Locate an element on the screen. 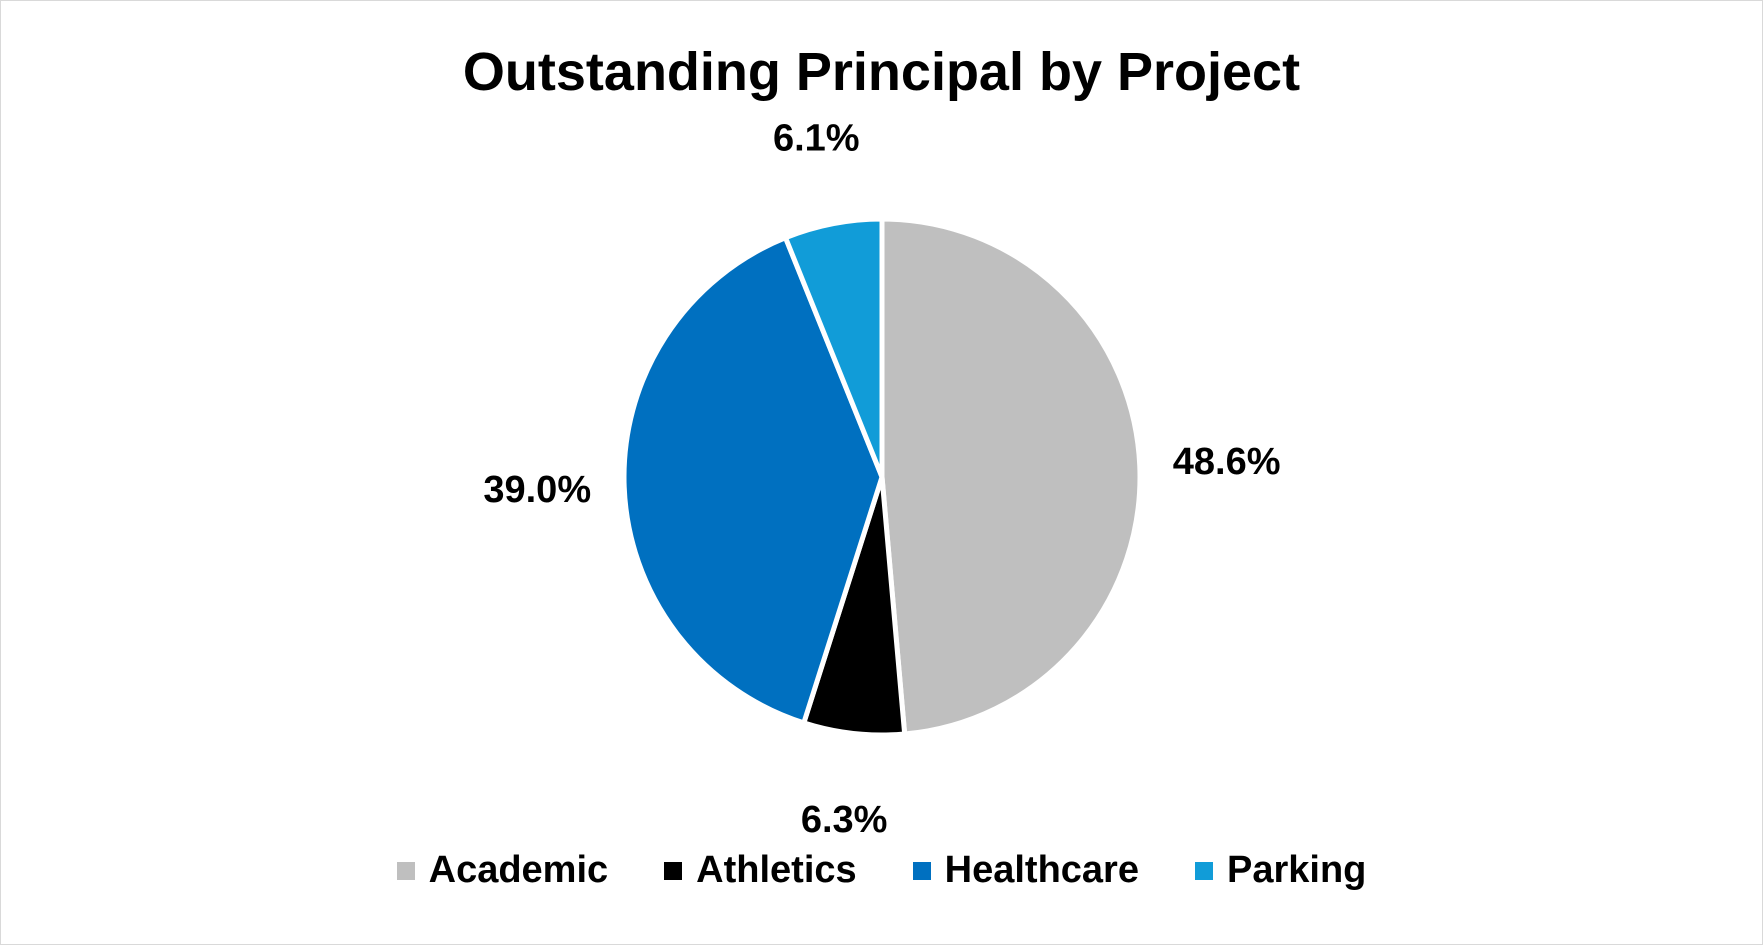  legend-item-athletics: Athletics is located at coordinates (760, 870).